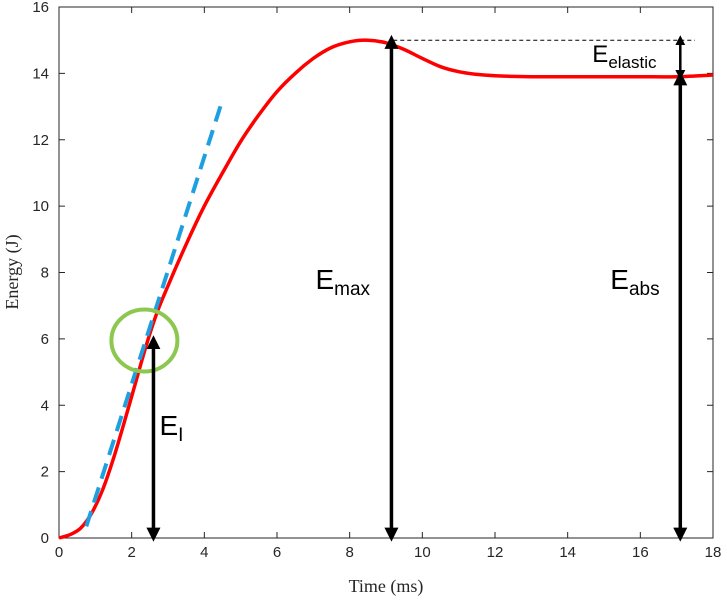  Describe the element at coordinates (144, 340) in the screenshot. I see `inflection-circle` at that location.